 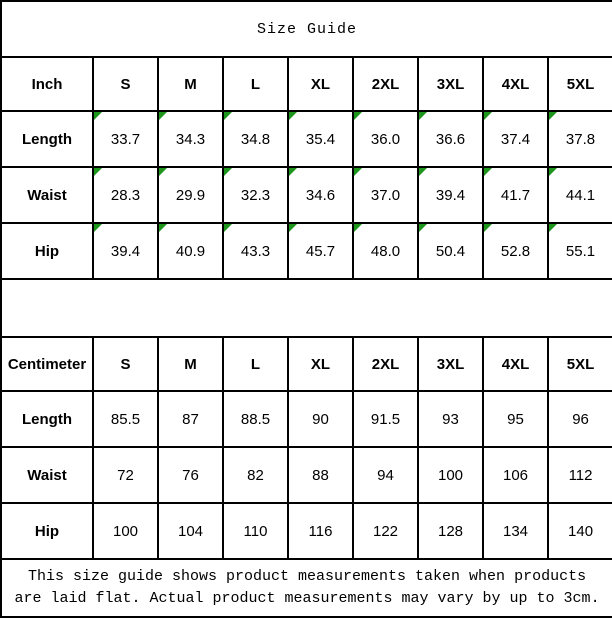 I want to click on measurement-value: 34.6, so click(x=320, y=195).